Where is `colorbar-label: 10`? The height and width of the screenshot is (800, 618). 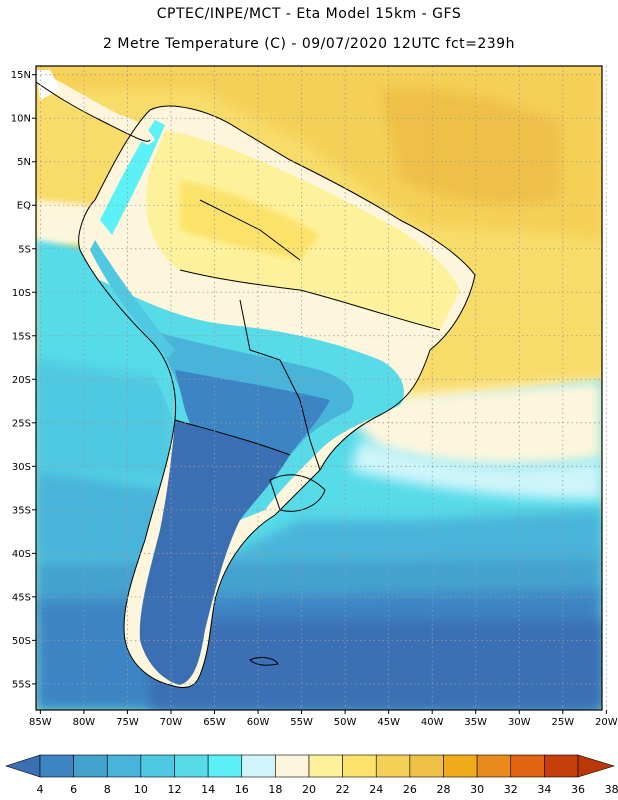
colorbar-label: 10 is located at coordinates (141, 789).